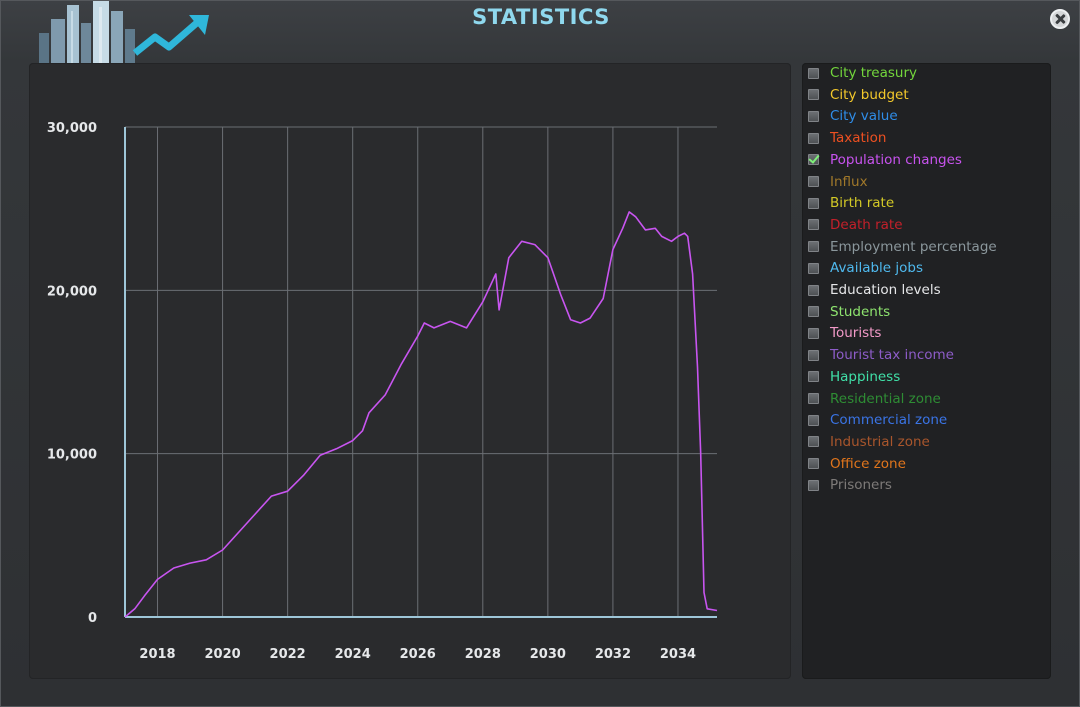  Describe the element at coordinates (892, 355) in the screenshot. I see `legend-label: Tourist tax income` at that location.